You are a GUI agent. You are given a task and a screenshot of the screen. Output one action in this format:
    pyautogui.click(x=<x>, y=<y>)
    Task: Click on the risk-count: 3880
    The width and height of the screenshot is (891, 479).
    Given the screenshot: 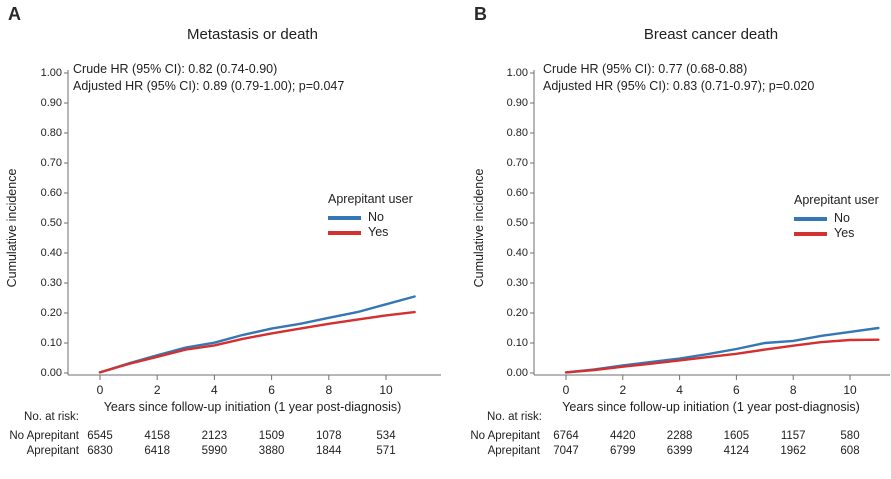 What is the action you would take?
    pyautogui.click(x=271, y=451)
    